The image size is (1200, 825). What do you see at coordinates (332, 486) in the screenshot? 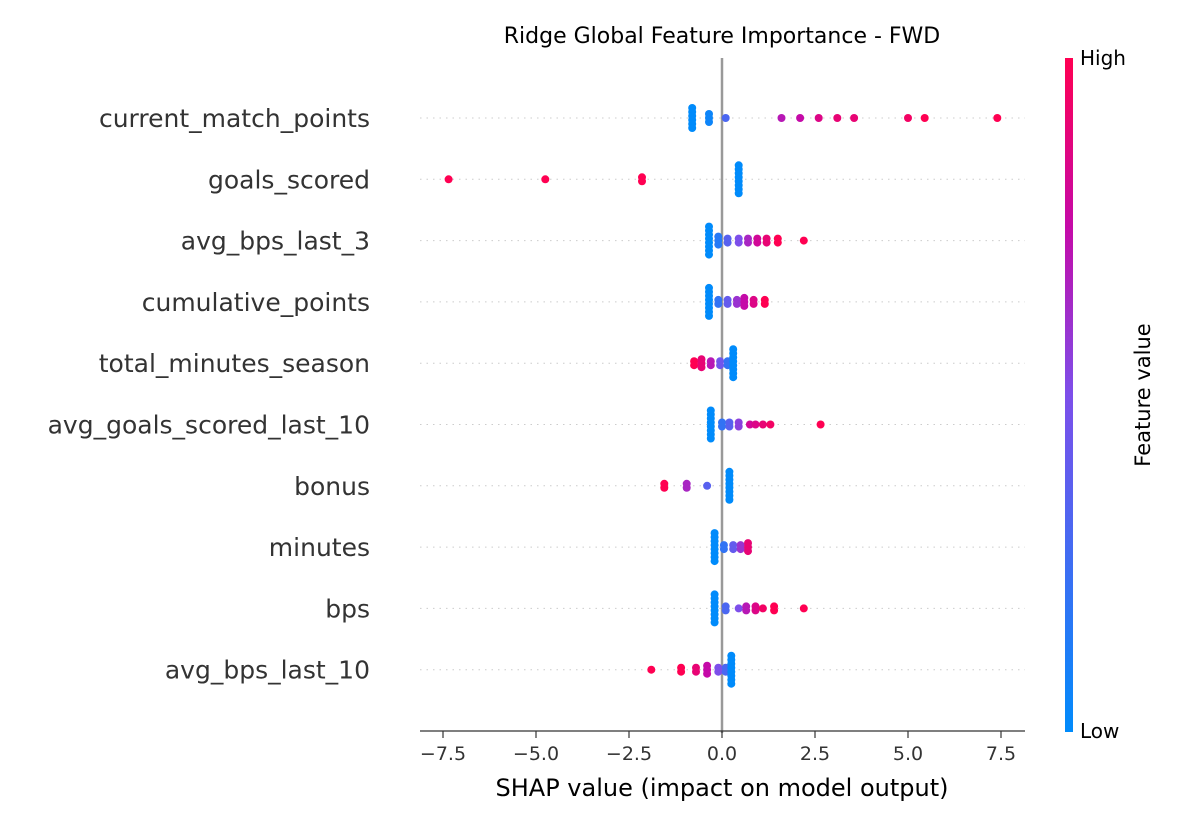
I see `feature-label: bonus` at bounding box center [332, 486].